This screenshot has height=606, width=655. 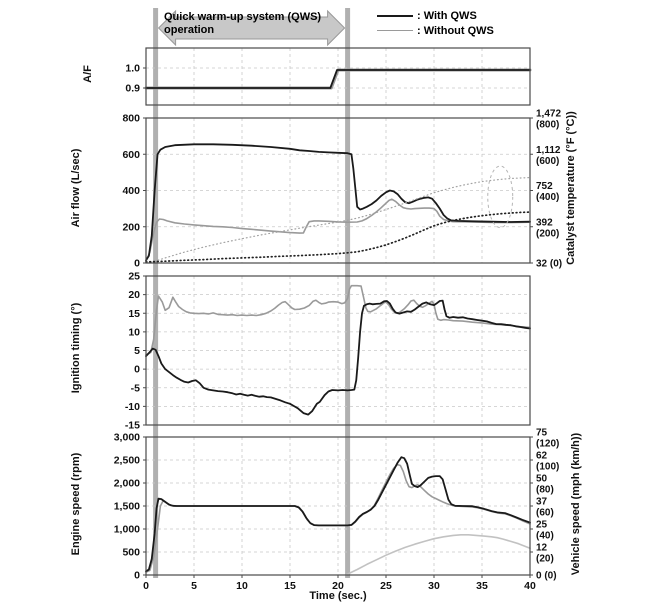 I want to click on legend-item-with-qws: : With QWS, so click(x=435, y=15).